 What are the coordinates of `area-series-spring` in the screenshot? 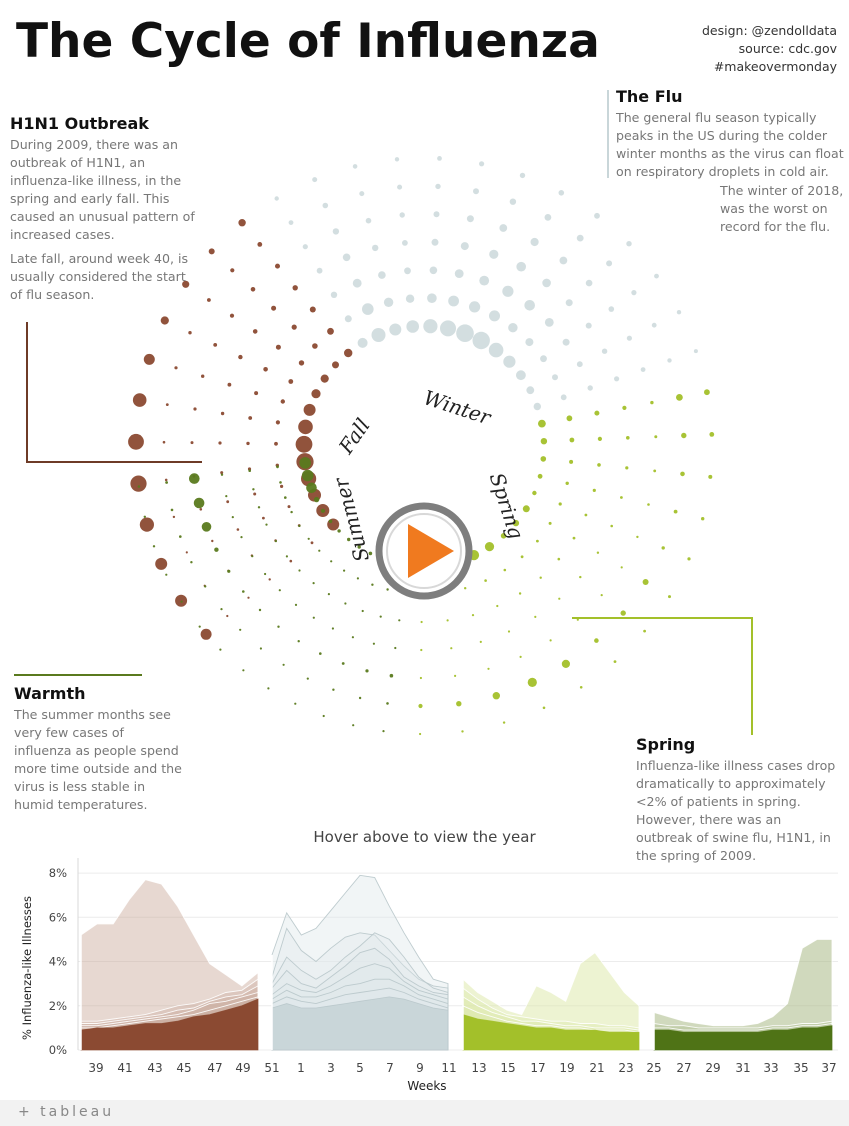 It's located at (551, 1032).